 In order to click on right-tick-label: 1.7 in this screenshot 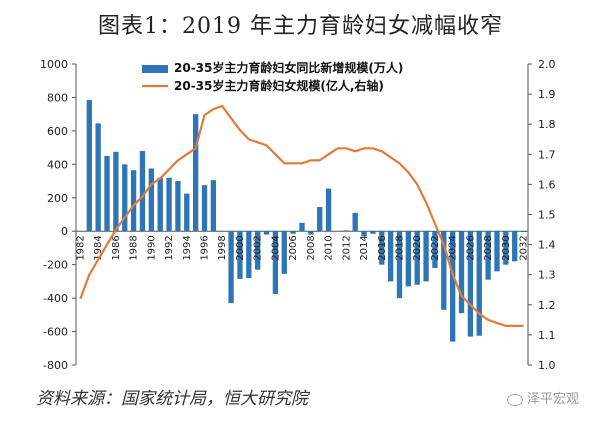, I will do `click(547, 154)`.